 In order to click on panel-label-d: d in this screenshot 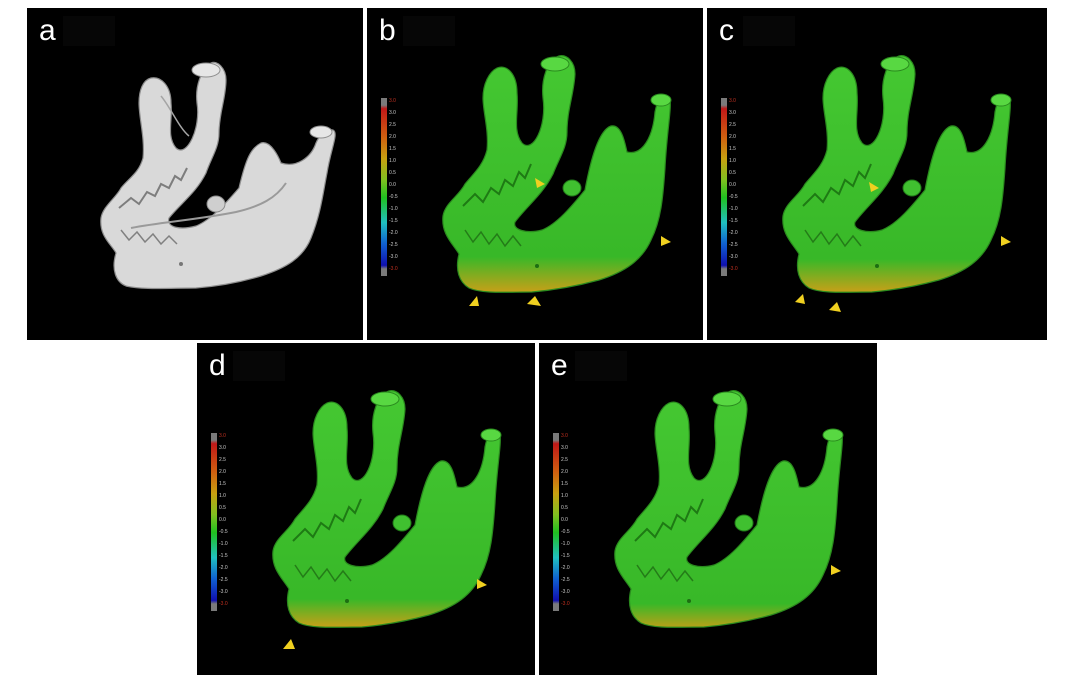, I will do `click(217, 365)`.